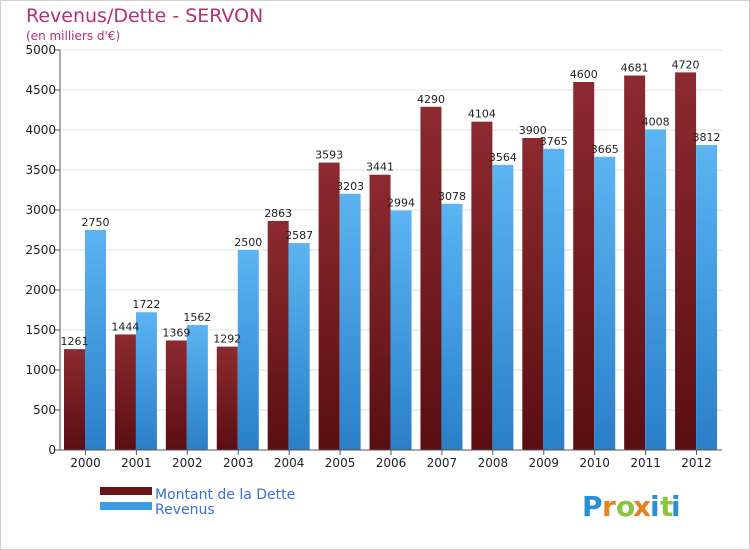 The image size is (750, 550). I want to click on x-tick-label-2003: 2003, so click(238, 463).